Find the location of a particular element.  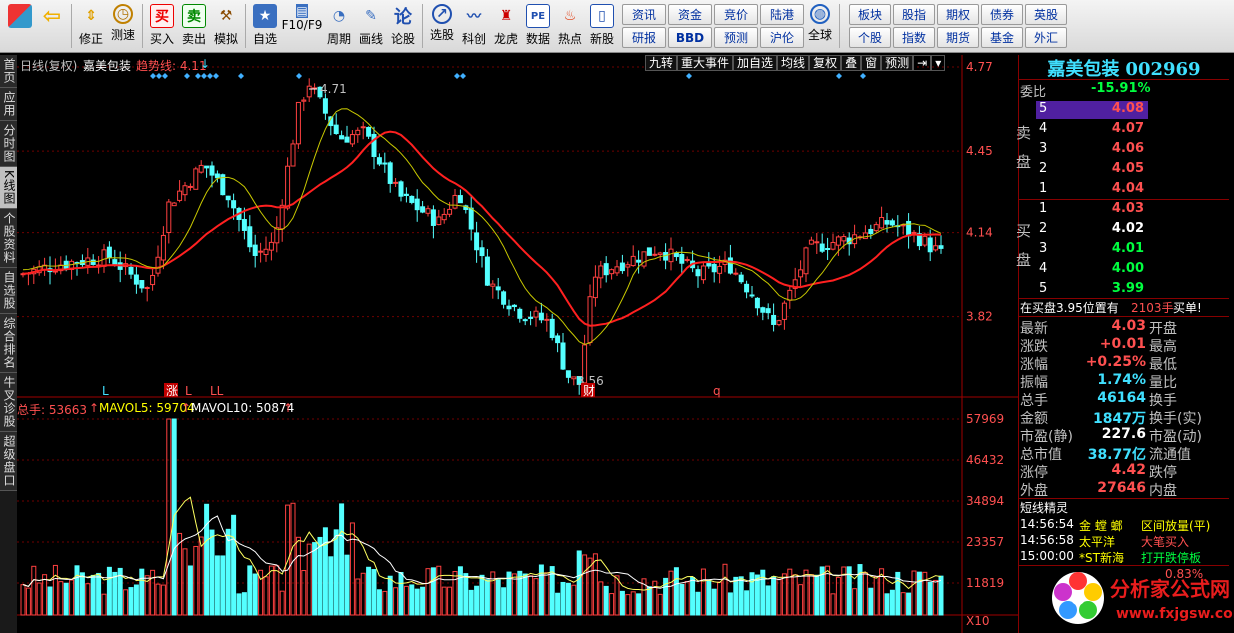

left-tab: 牛叉诊股 is located at coordinates (8, 402).